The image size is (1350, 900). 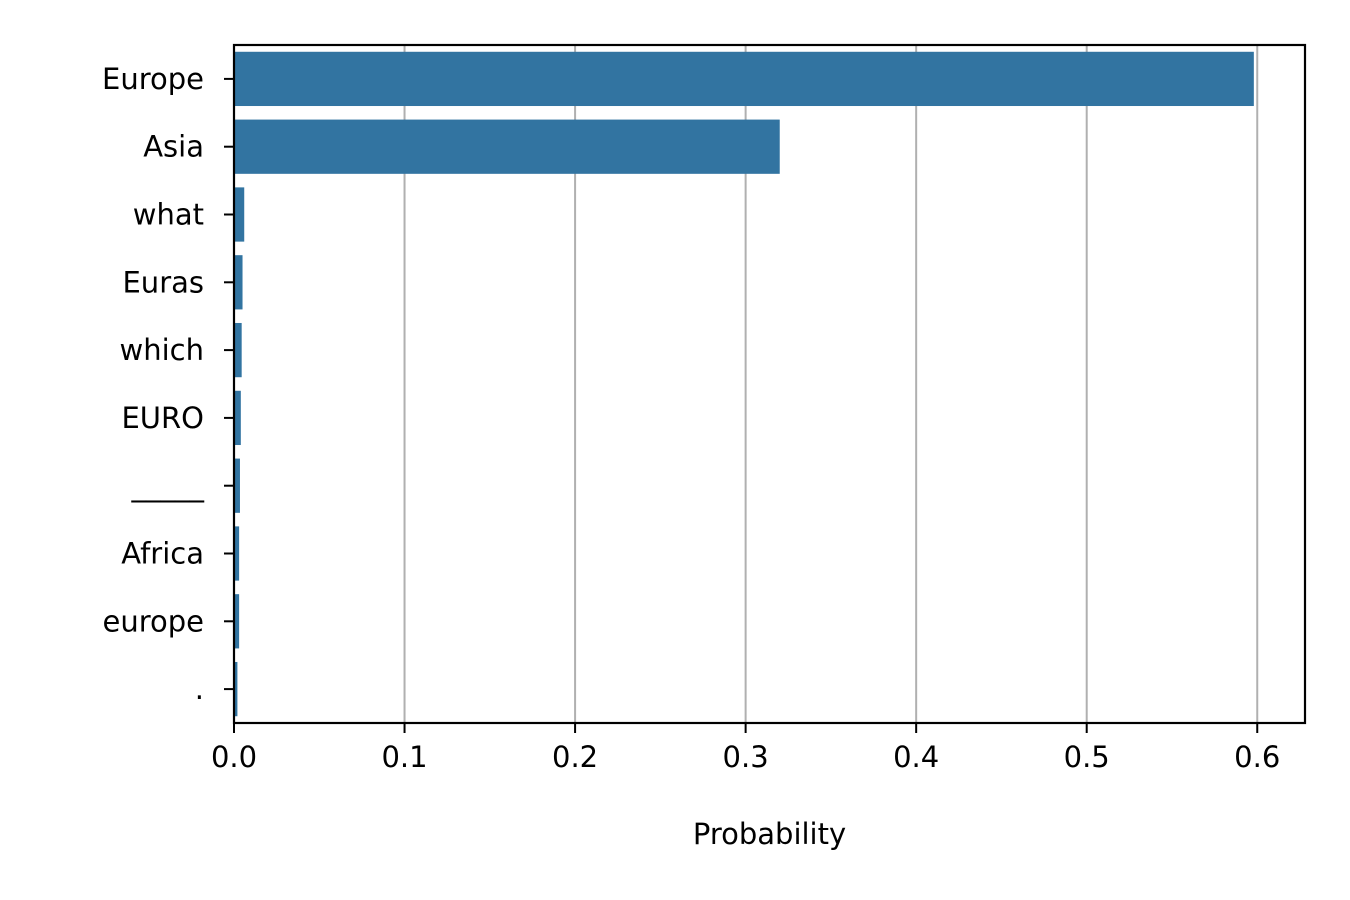 I want to click on y-tick-label: _____, so click(x=168, y=486).